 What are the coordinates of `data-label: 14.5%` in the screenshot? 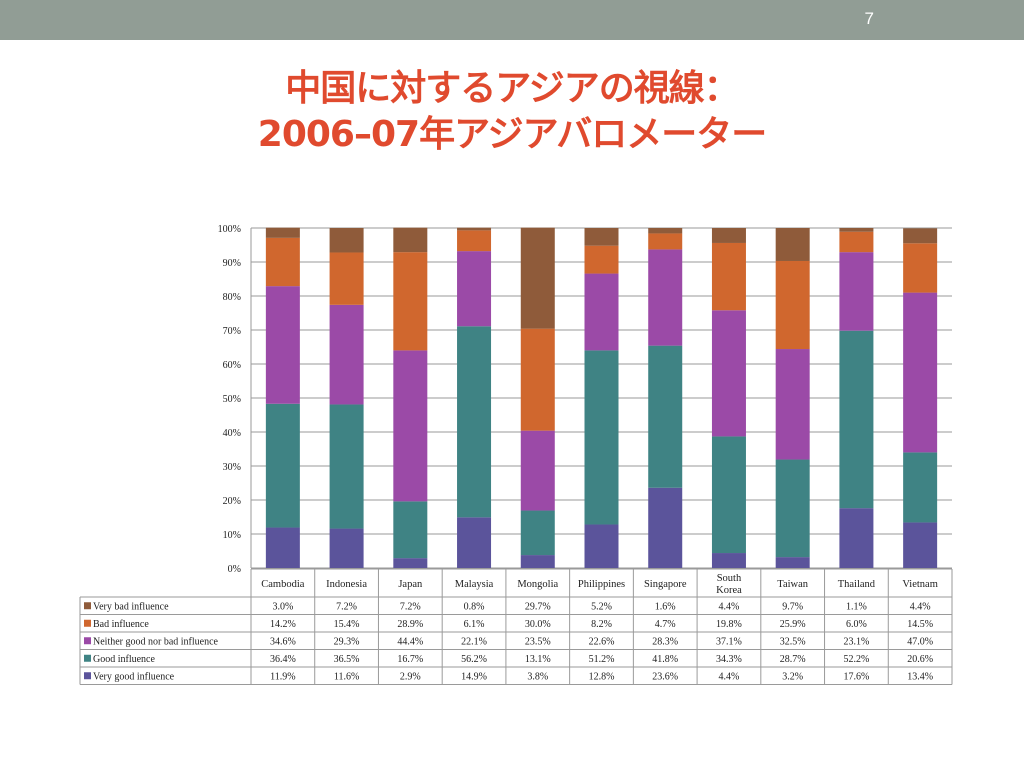 It's located at (920, 624).